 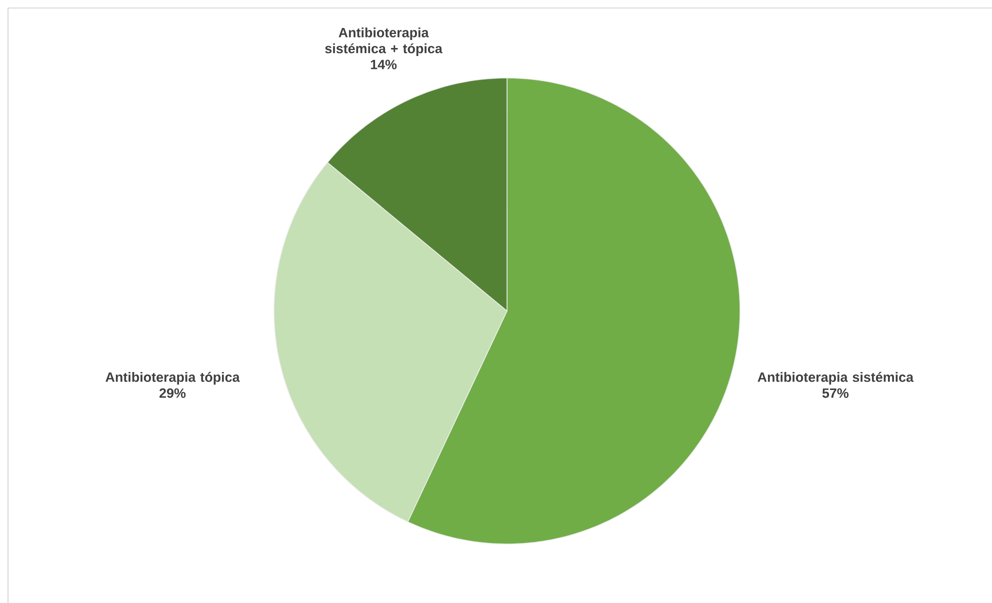 I want to click on data-label: 14%, so click(x=383, y=65).